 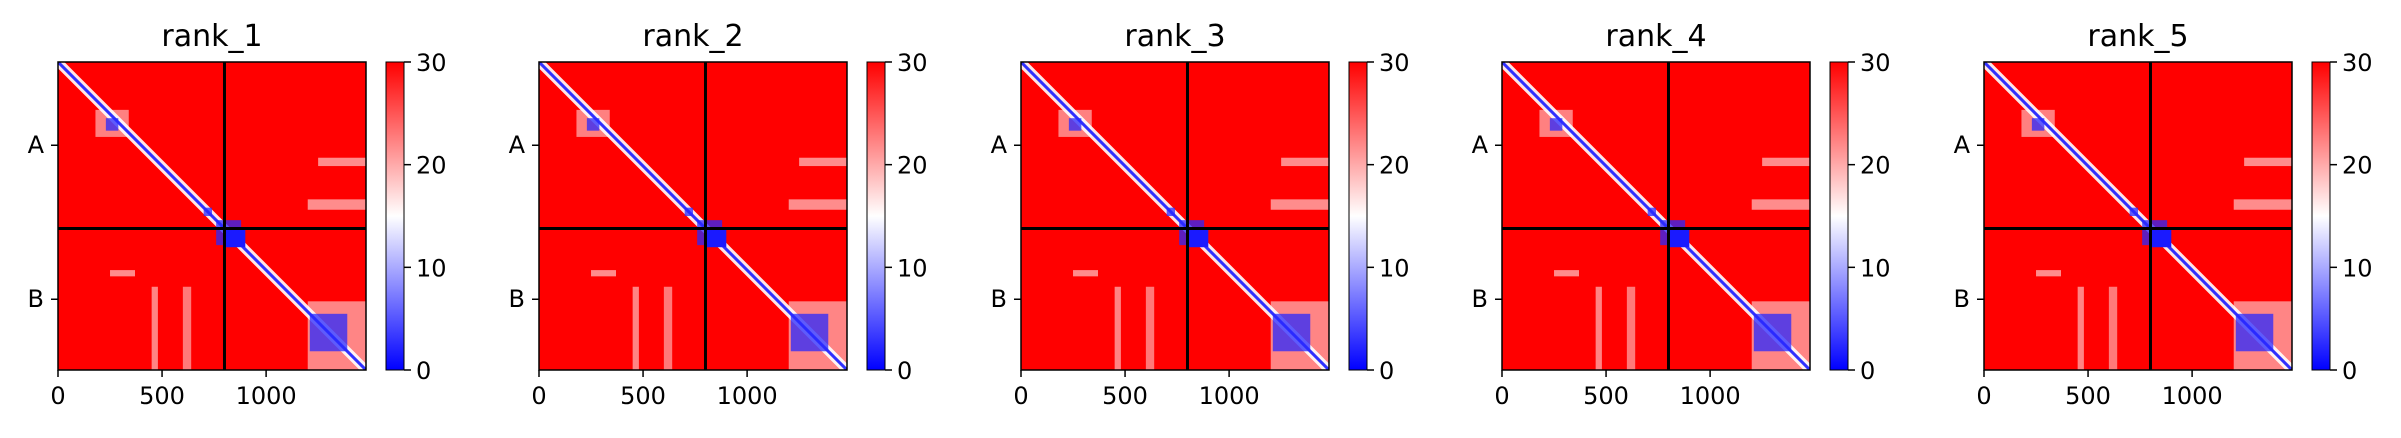 I want to click on panel-title: rank_4, so click(x=1655, y=36).